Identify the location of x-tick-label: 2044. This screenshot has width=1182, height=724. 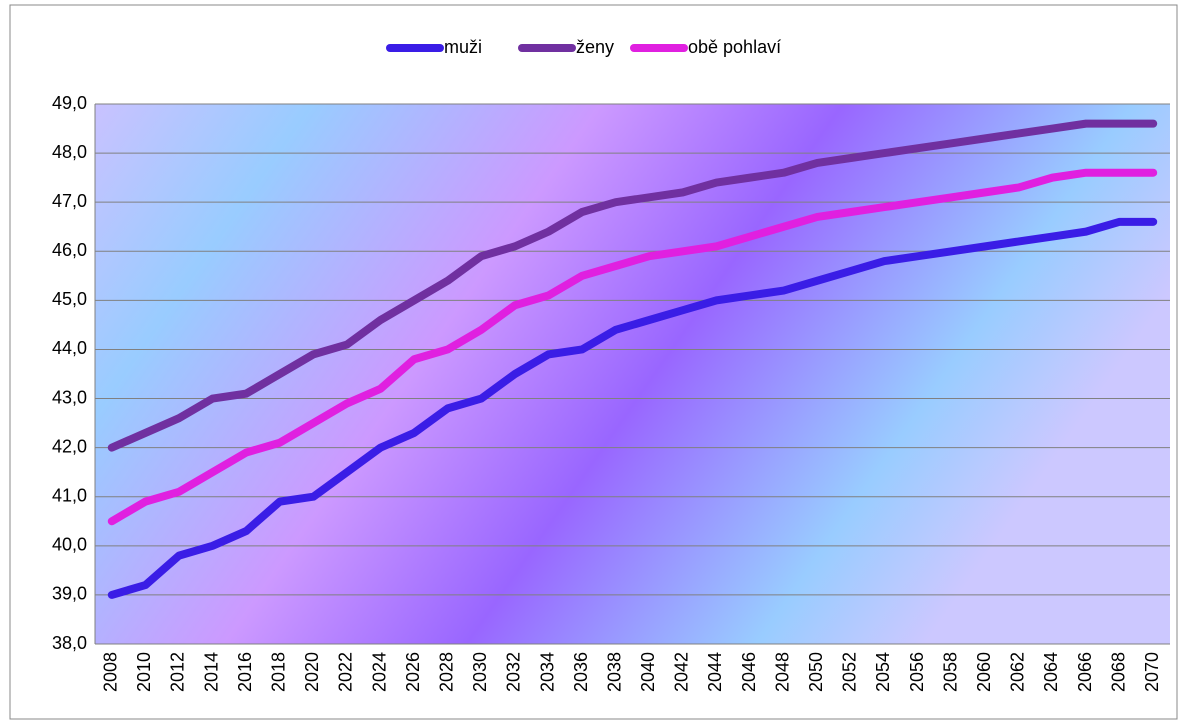
(715, 672).